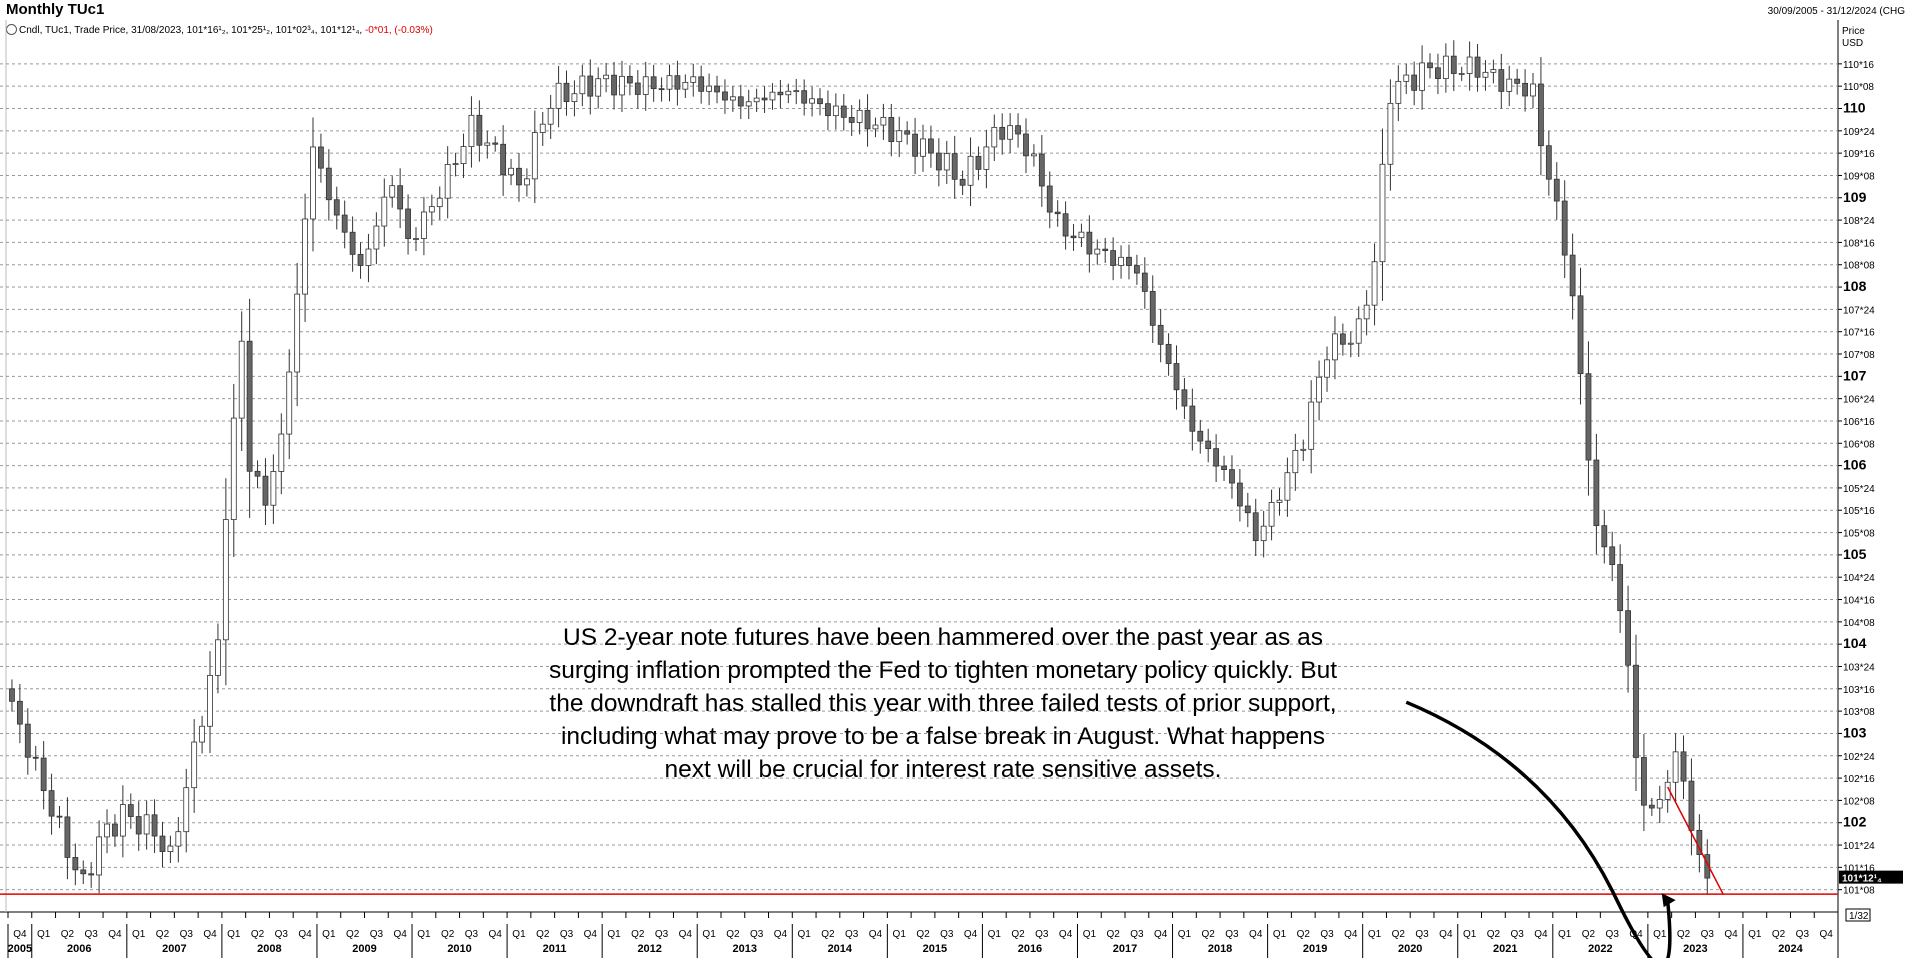 This screenshot has width=1905, height=958. I want to click on quarter-label: Q4, so click(781, 934).